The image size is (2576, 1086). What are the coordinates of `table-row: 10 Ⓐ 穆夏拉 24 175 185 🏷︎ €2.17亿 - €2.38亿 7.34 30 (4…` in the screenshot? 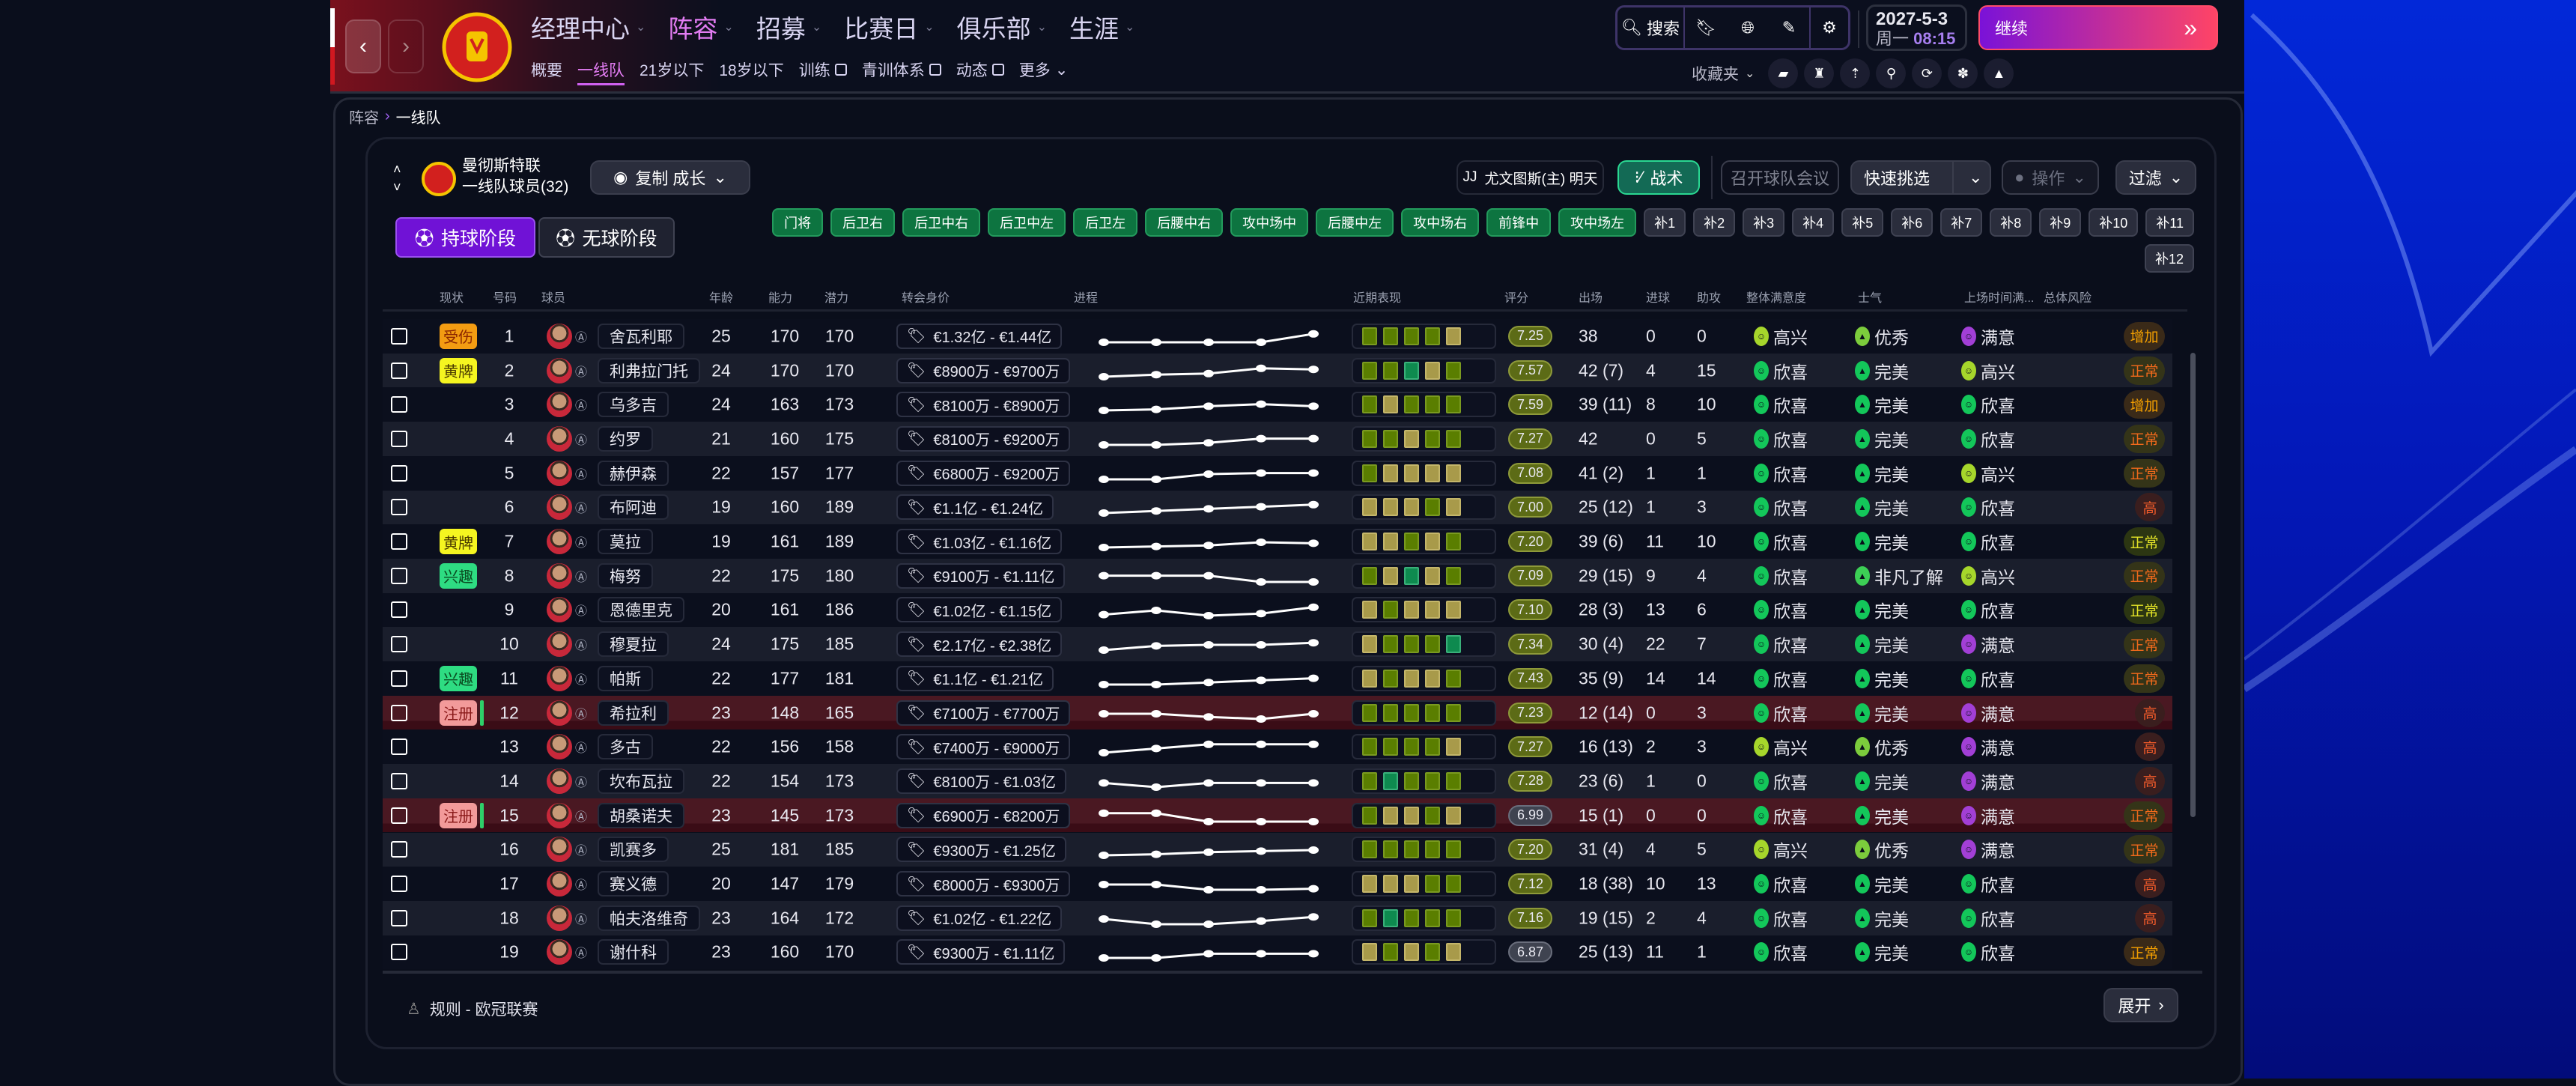 It's located at (1277, 644).